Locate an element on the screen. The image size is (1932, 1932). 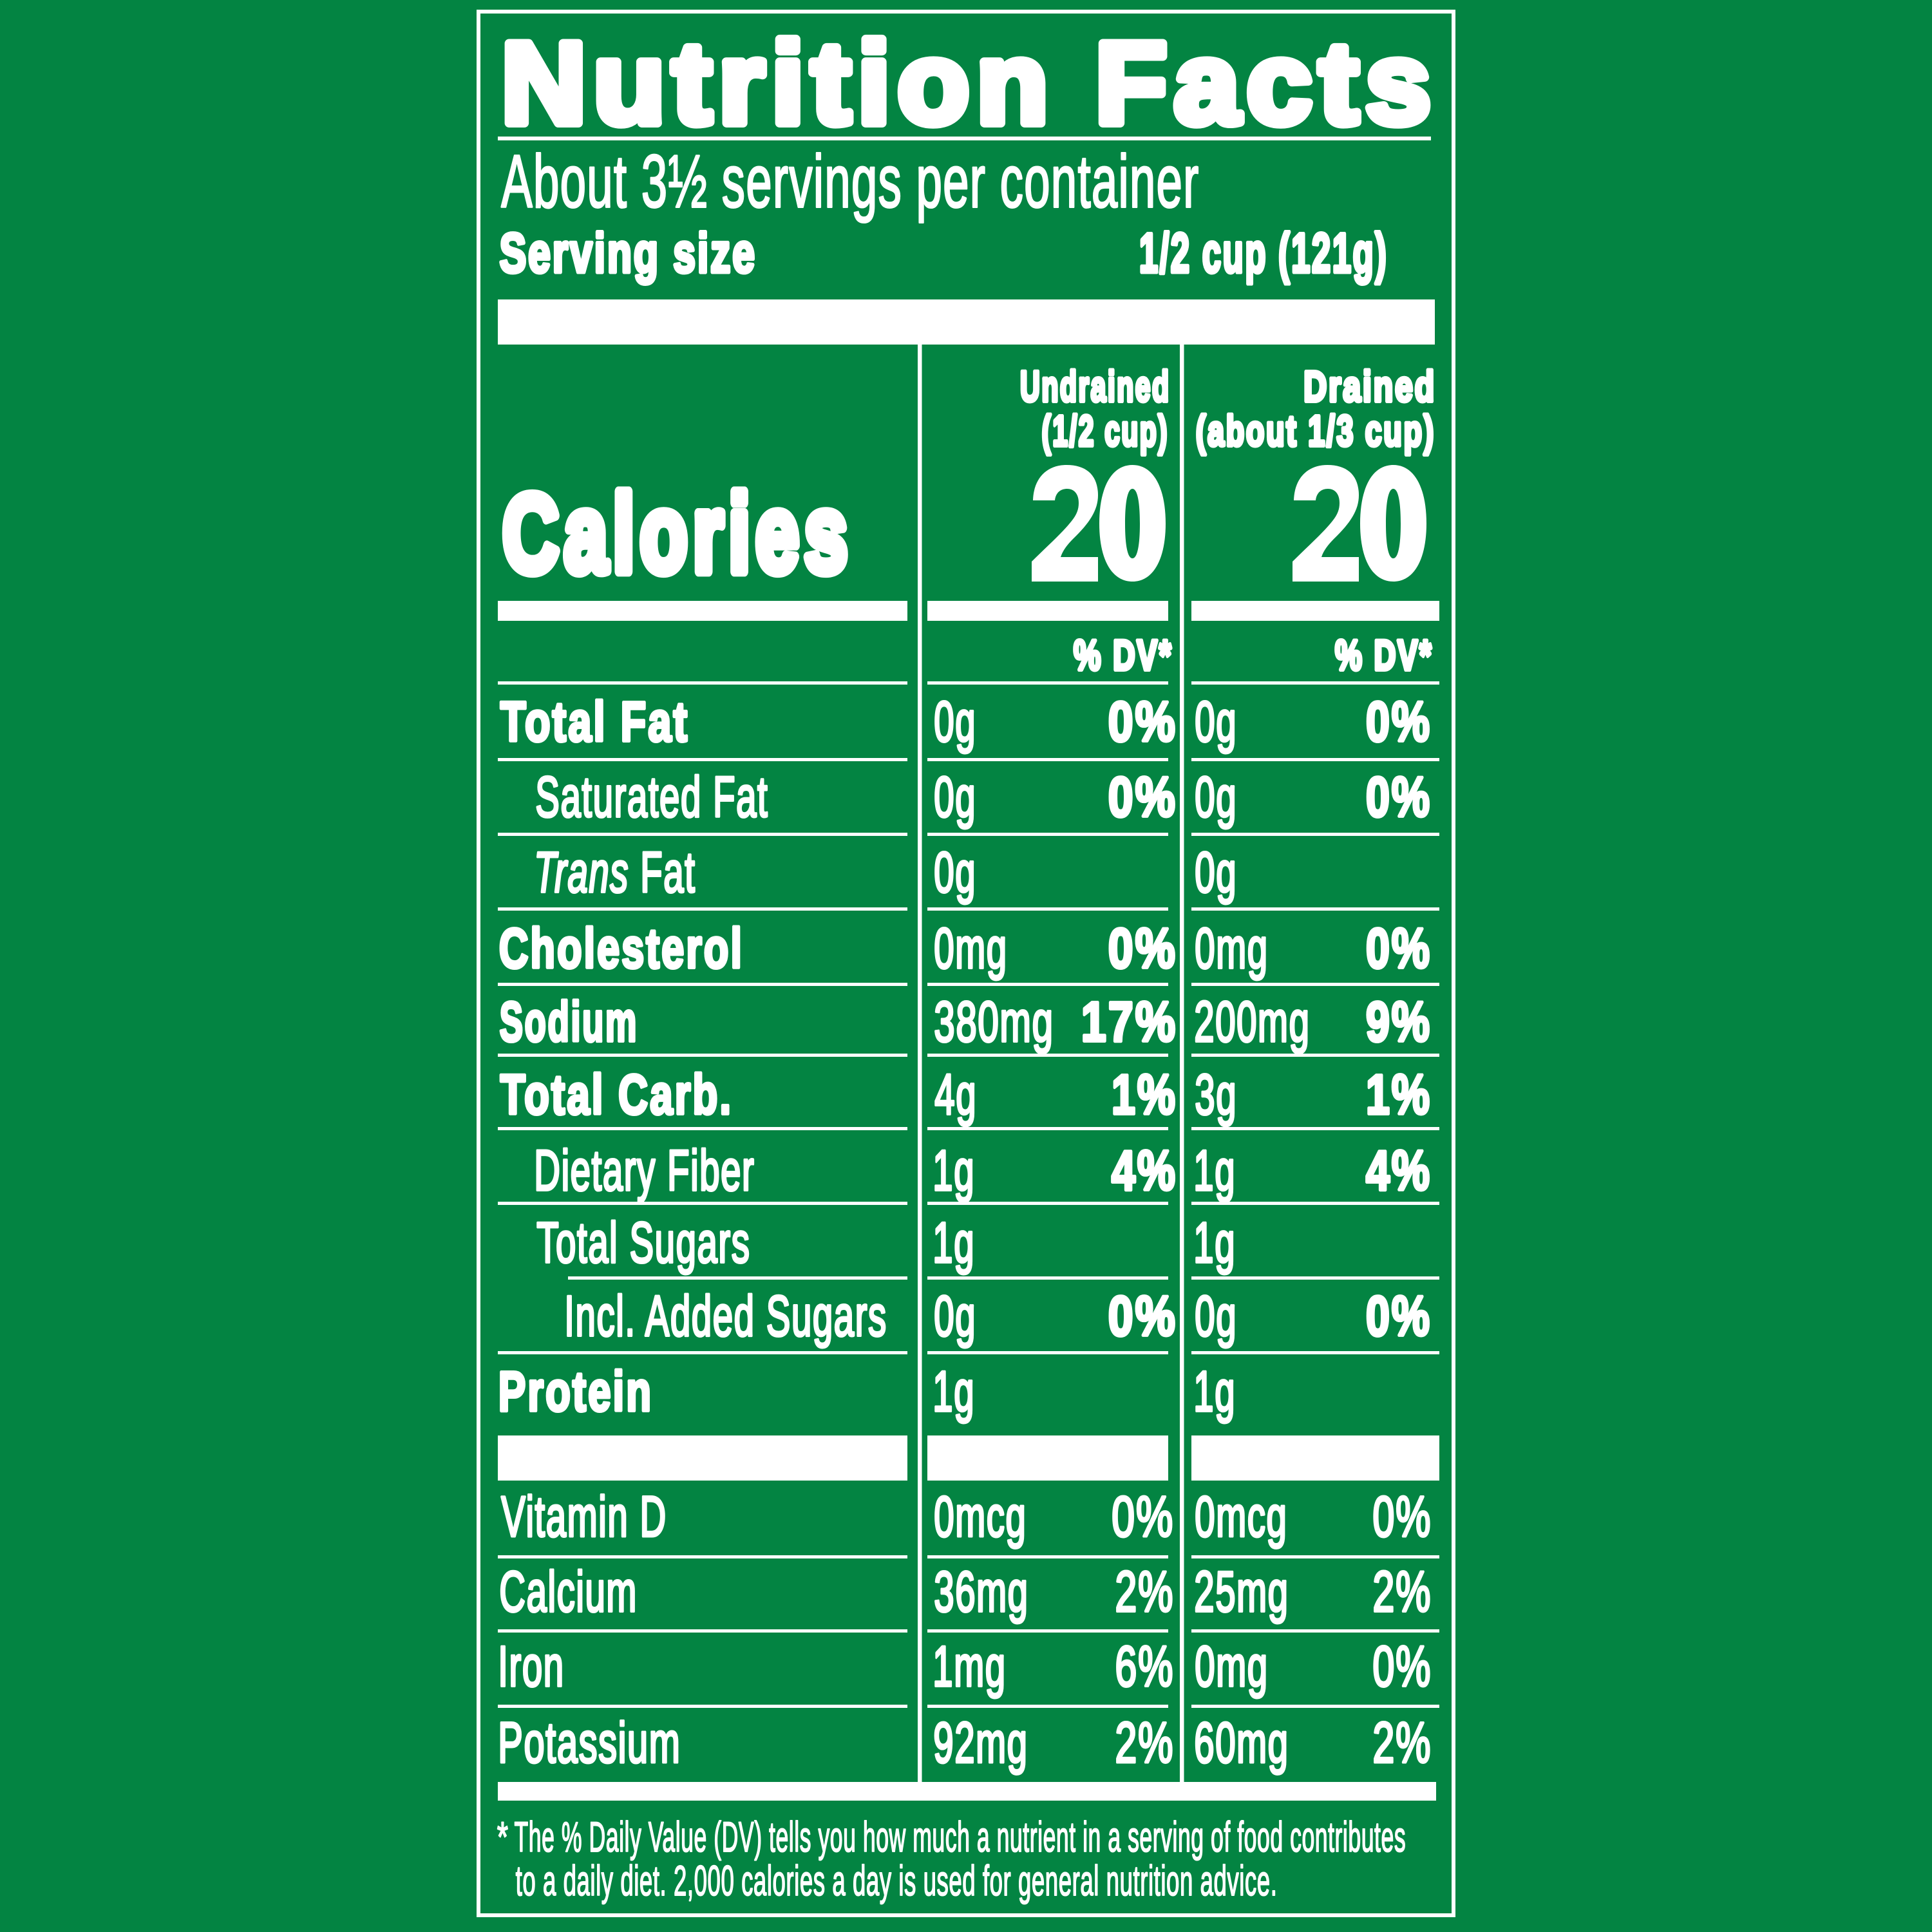
svg-text:About 3½ servings per containe: About 3½ servings per container is located at coordinates (850, 182).